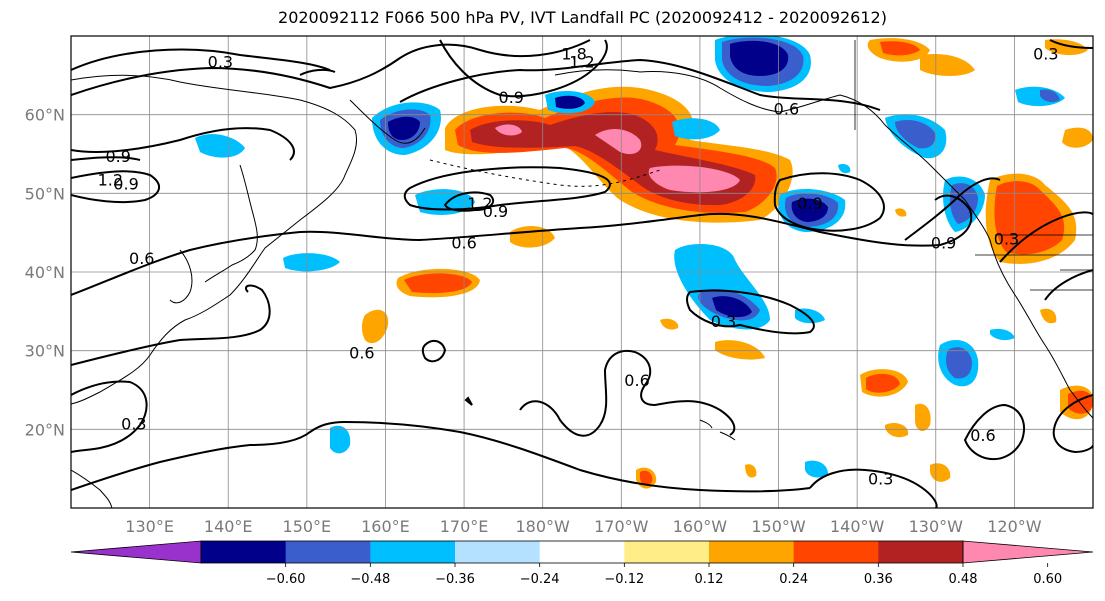 The image size is (1105, 601). Describe the element at coordinates (1068, 285) in the screenshot. I see `contour-0.3-coast` at that location.